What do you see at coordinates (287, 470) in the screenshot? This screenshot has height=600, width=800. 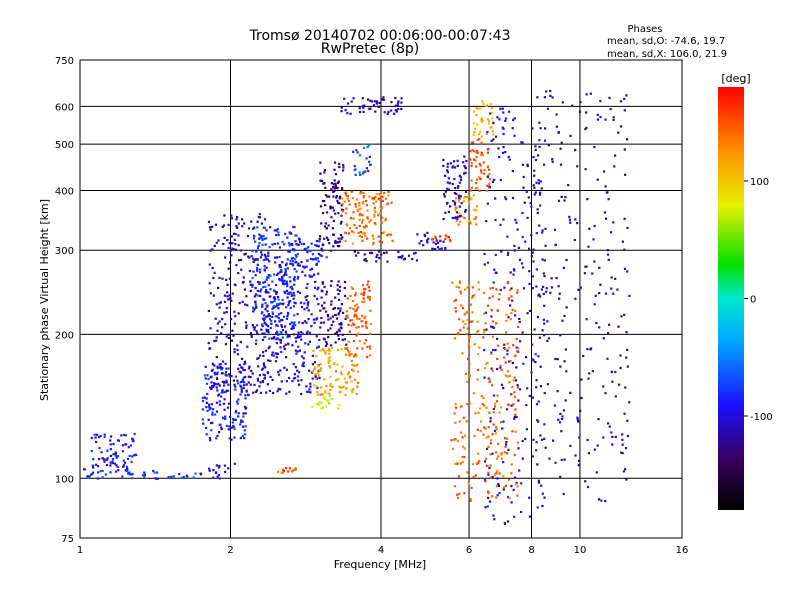 I see `point-group` at bounding box center [287, 470].